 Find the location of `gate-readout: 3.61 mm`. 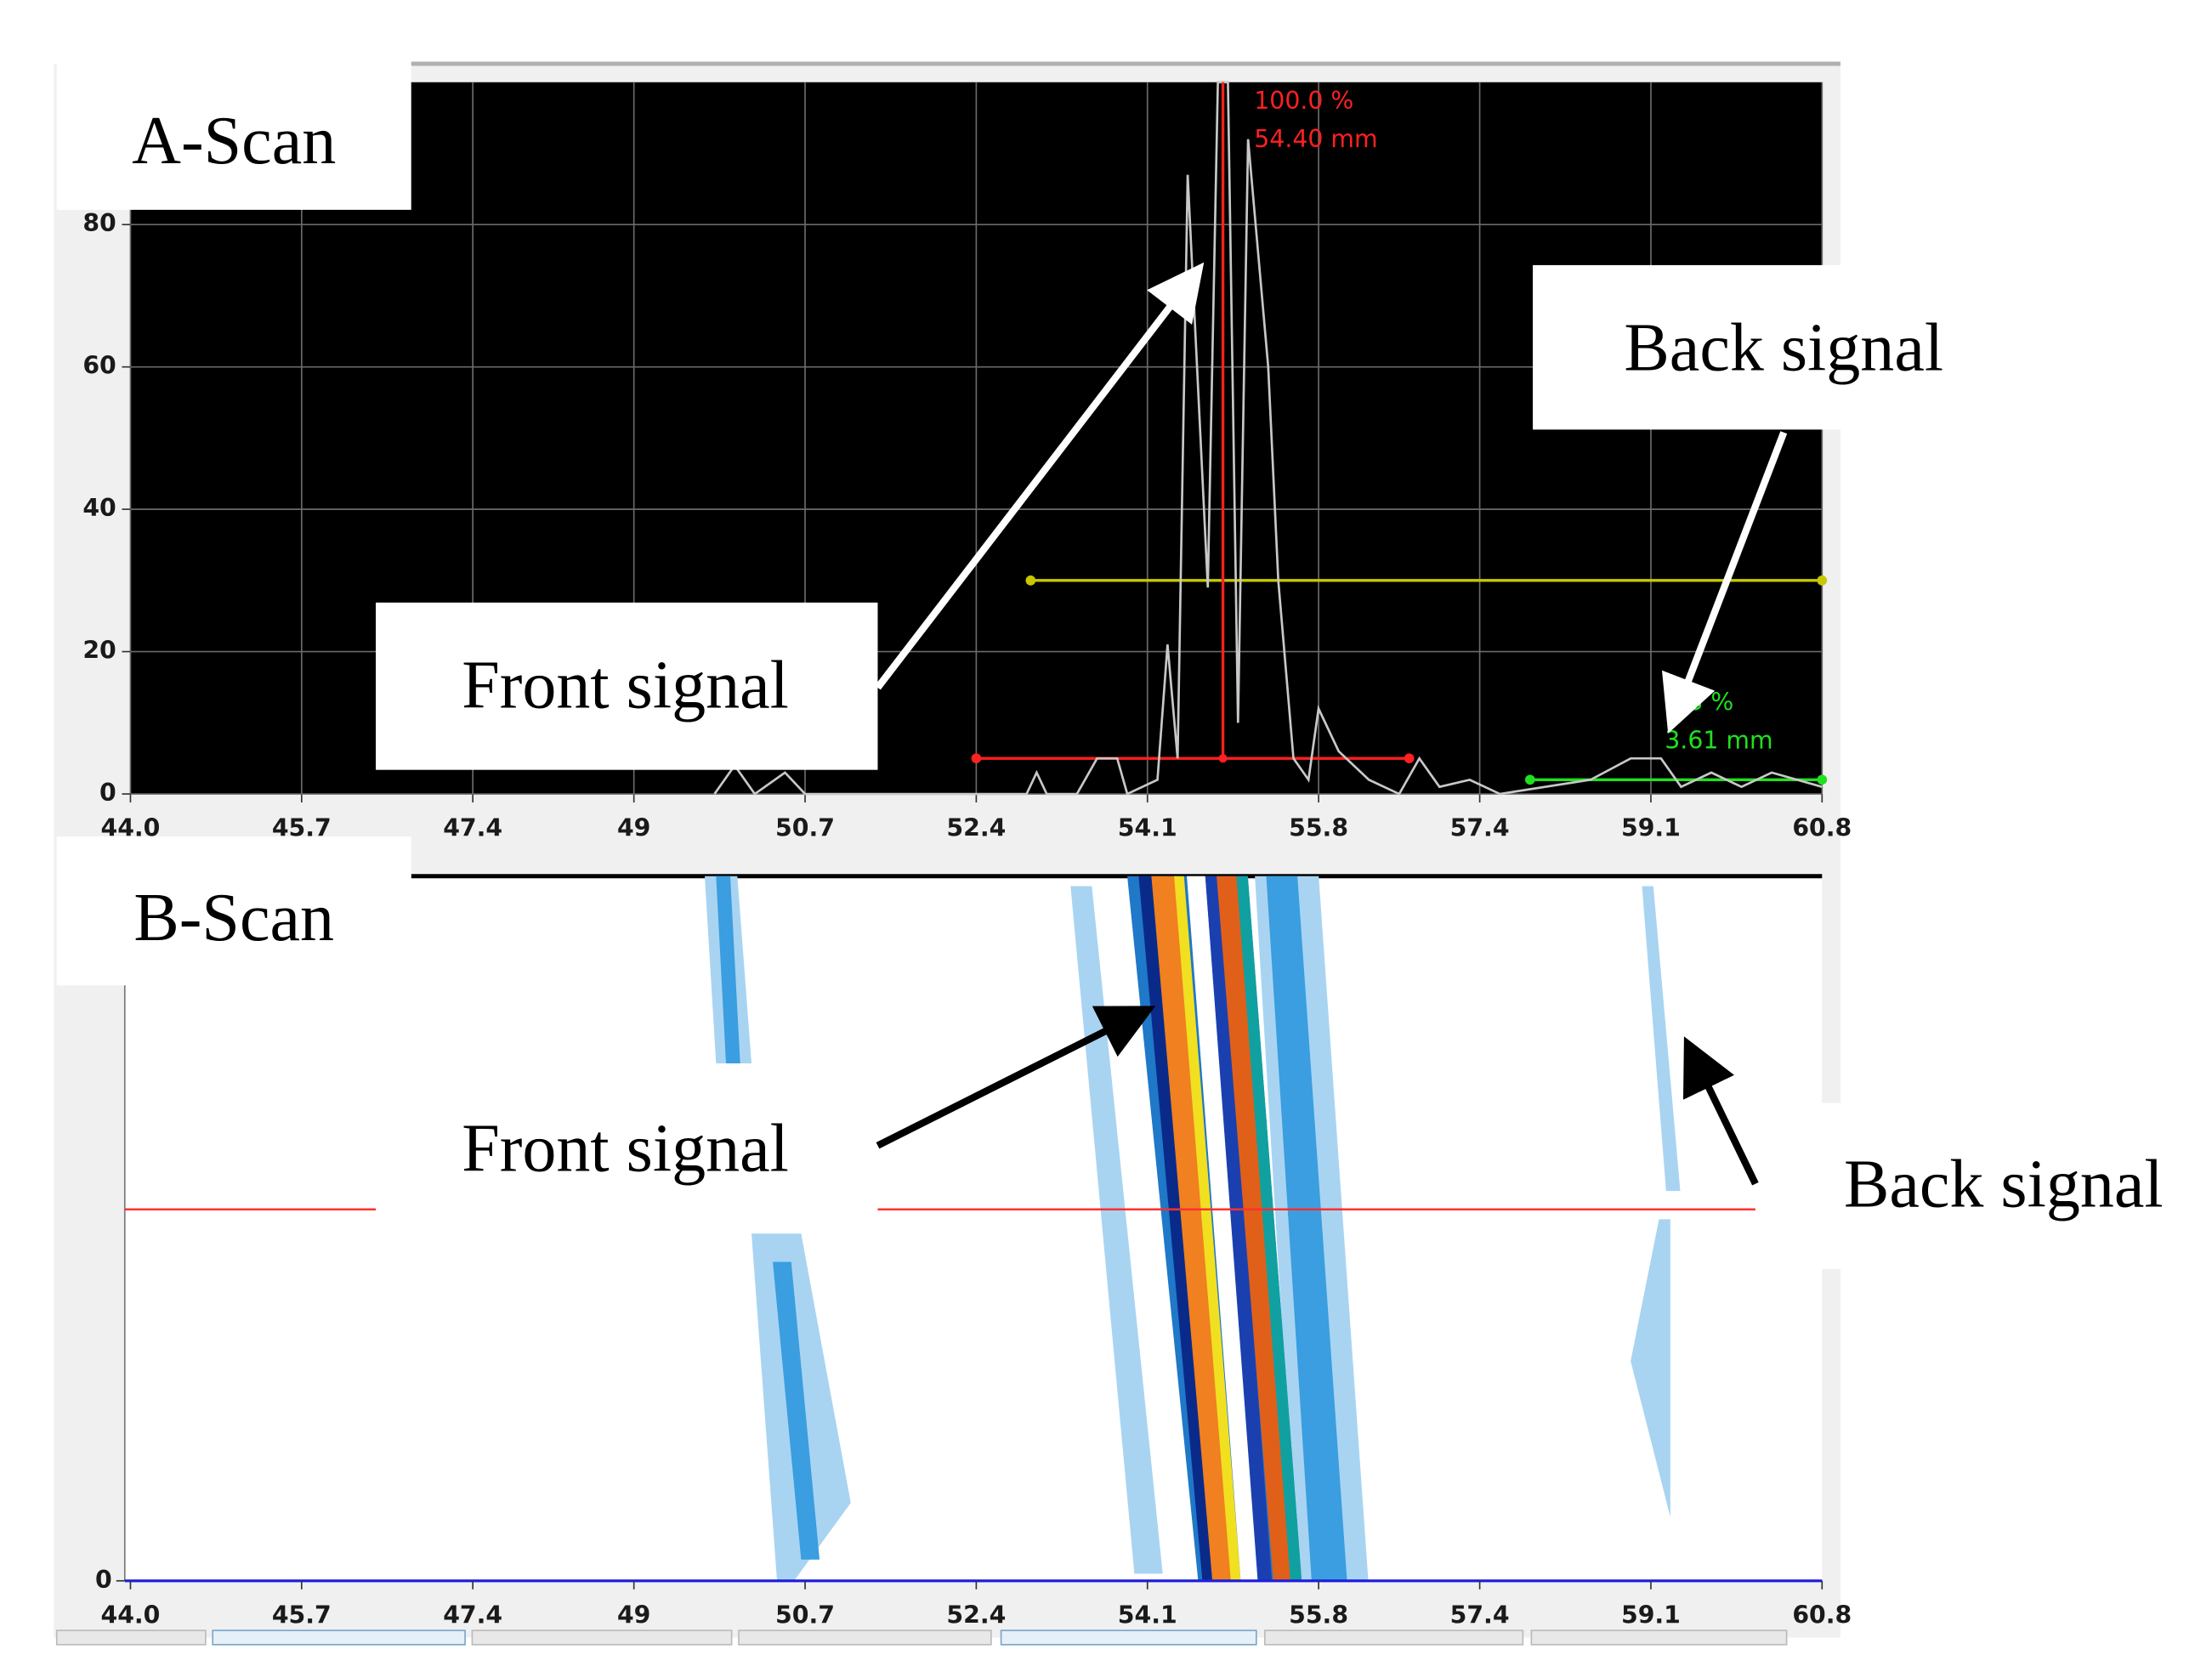

gate-readout: 3.61 mm is located at coordinates (1718, 740).